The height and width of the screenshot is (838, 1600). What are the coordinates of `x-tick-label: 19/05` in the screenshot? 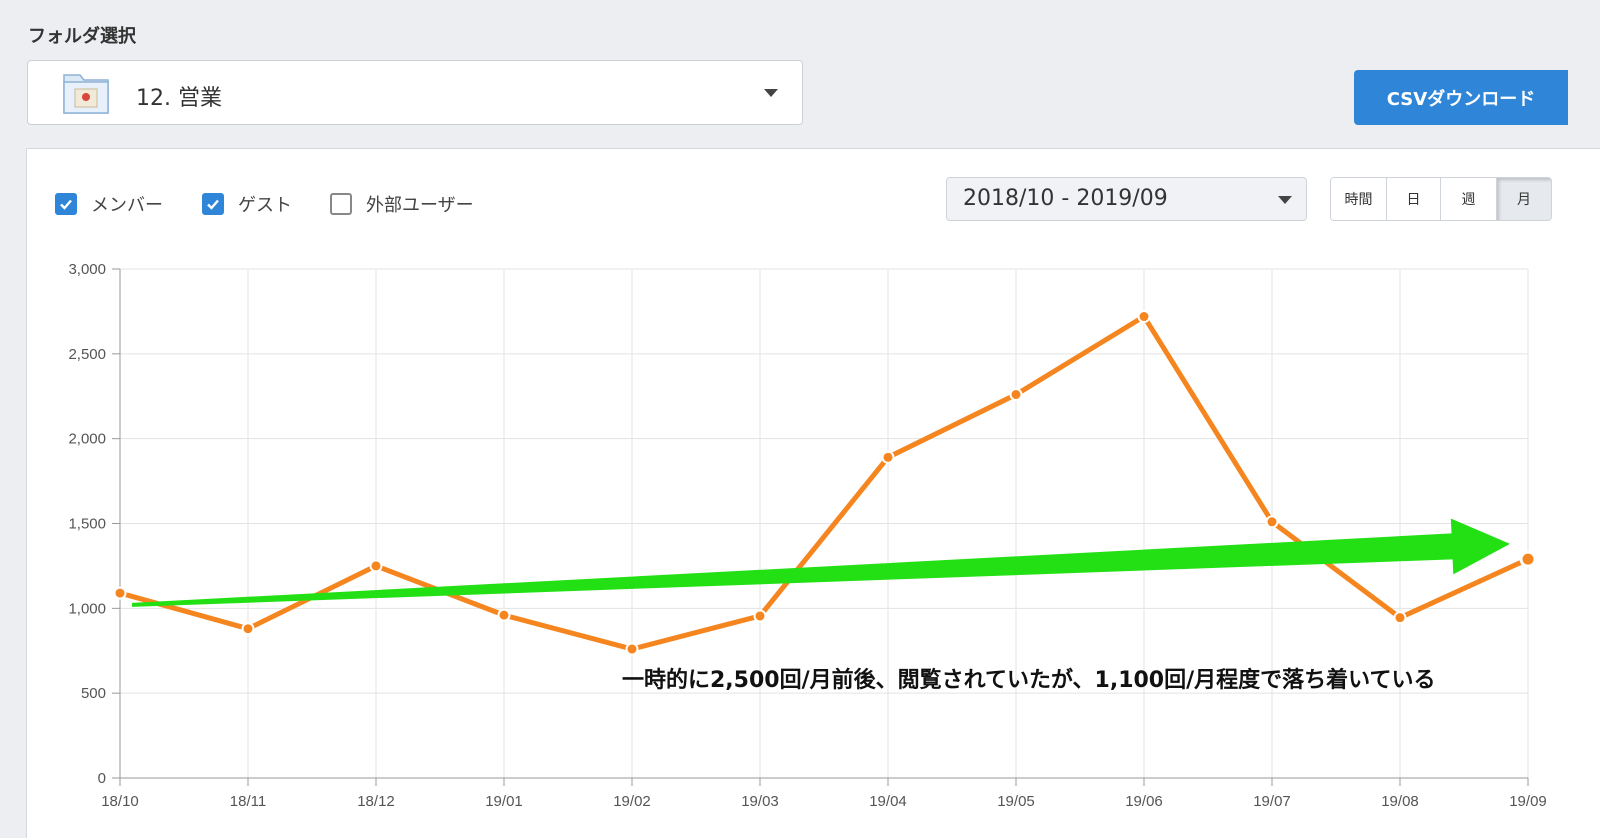 It's located at (1016, 801).